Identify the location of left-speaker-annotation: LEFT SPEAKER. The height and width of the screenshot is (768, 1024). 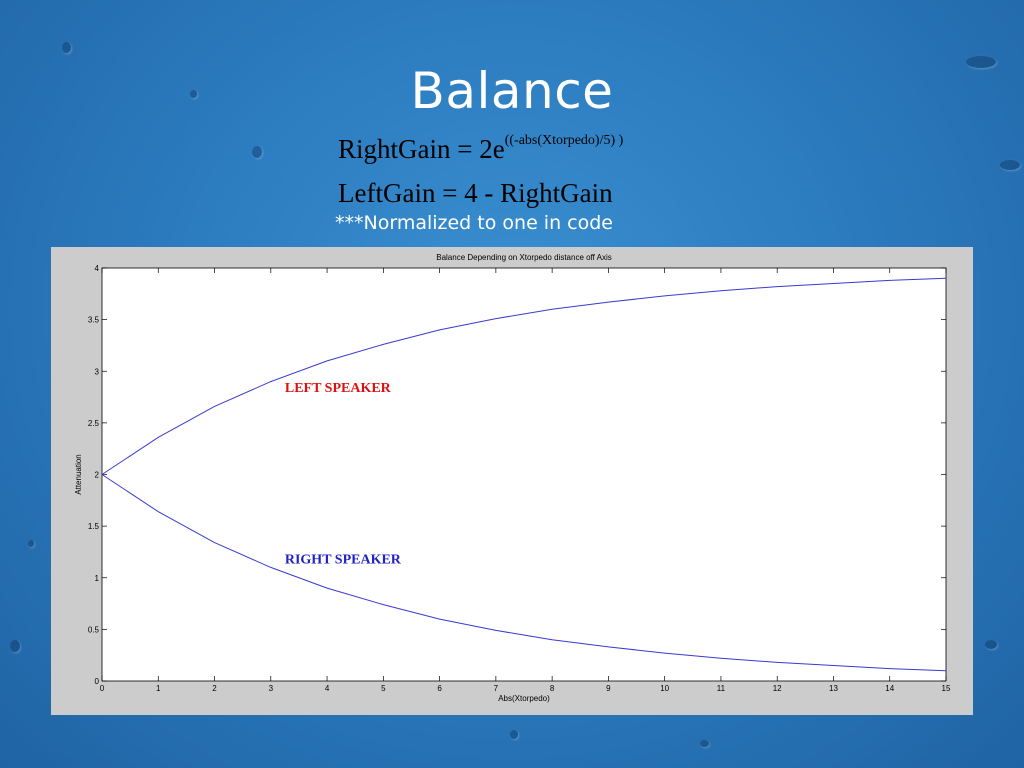
(338, 388).